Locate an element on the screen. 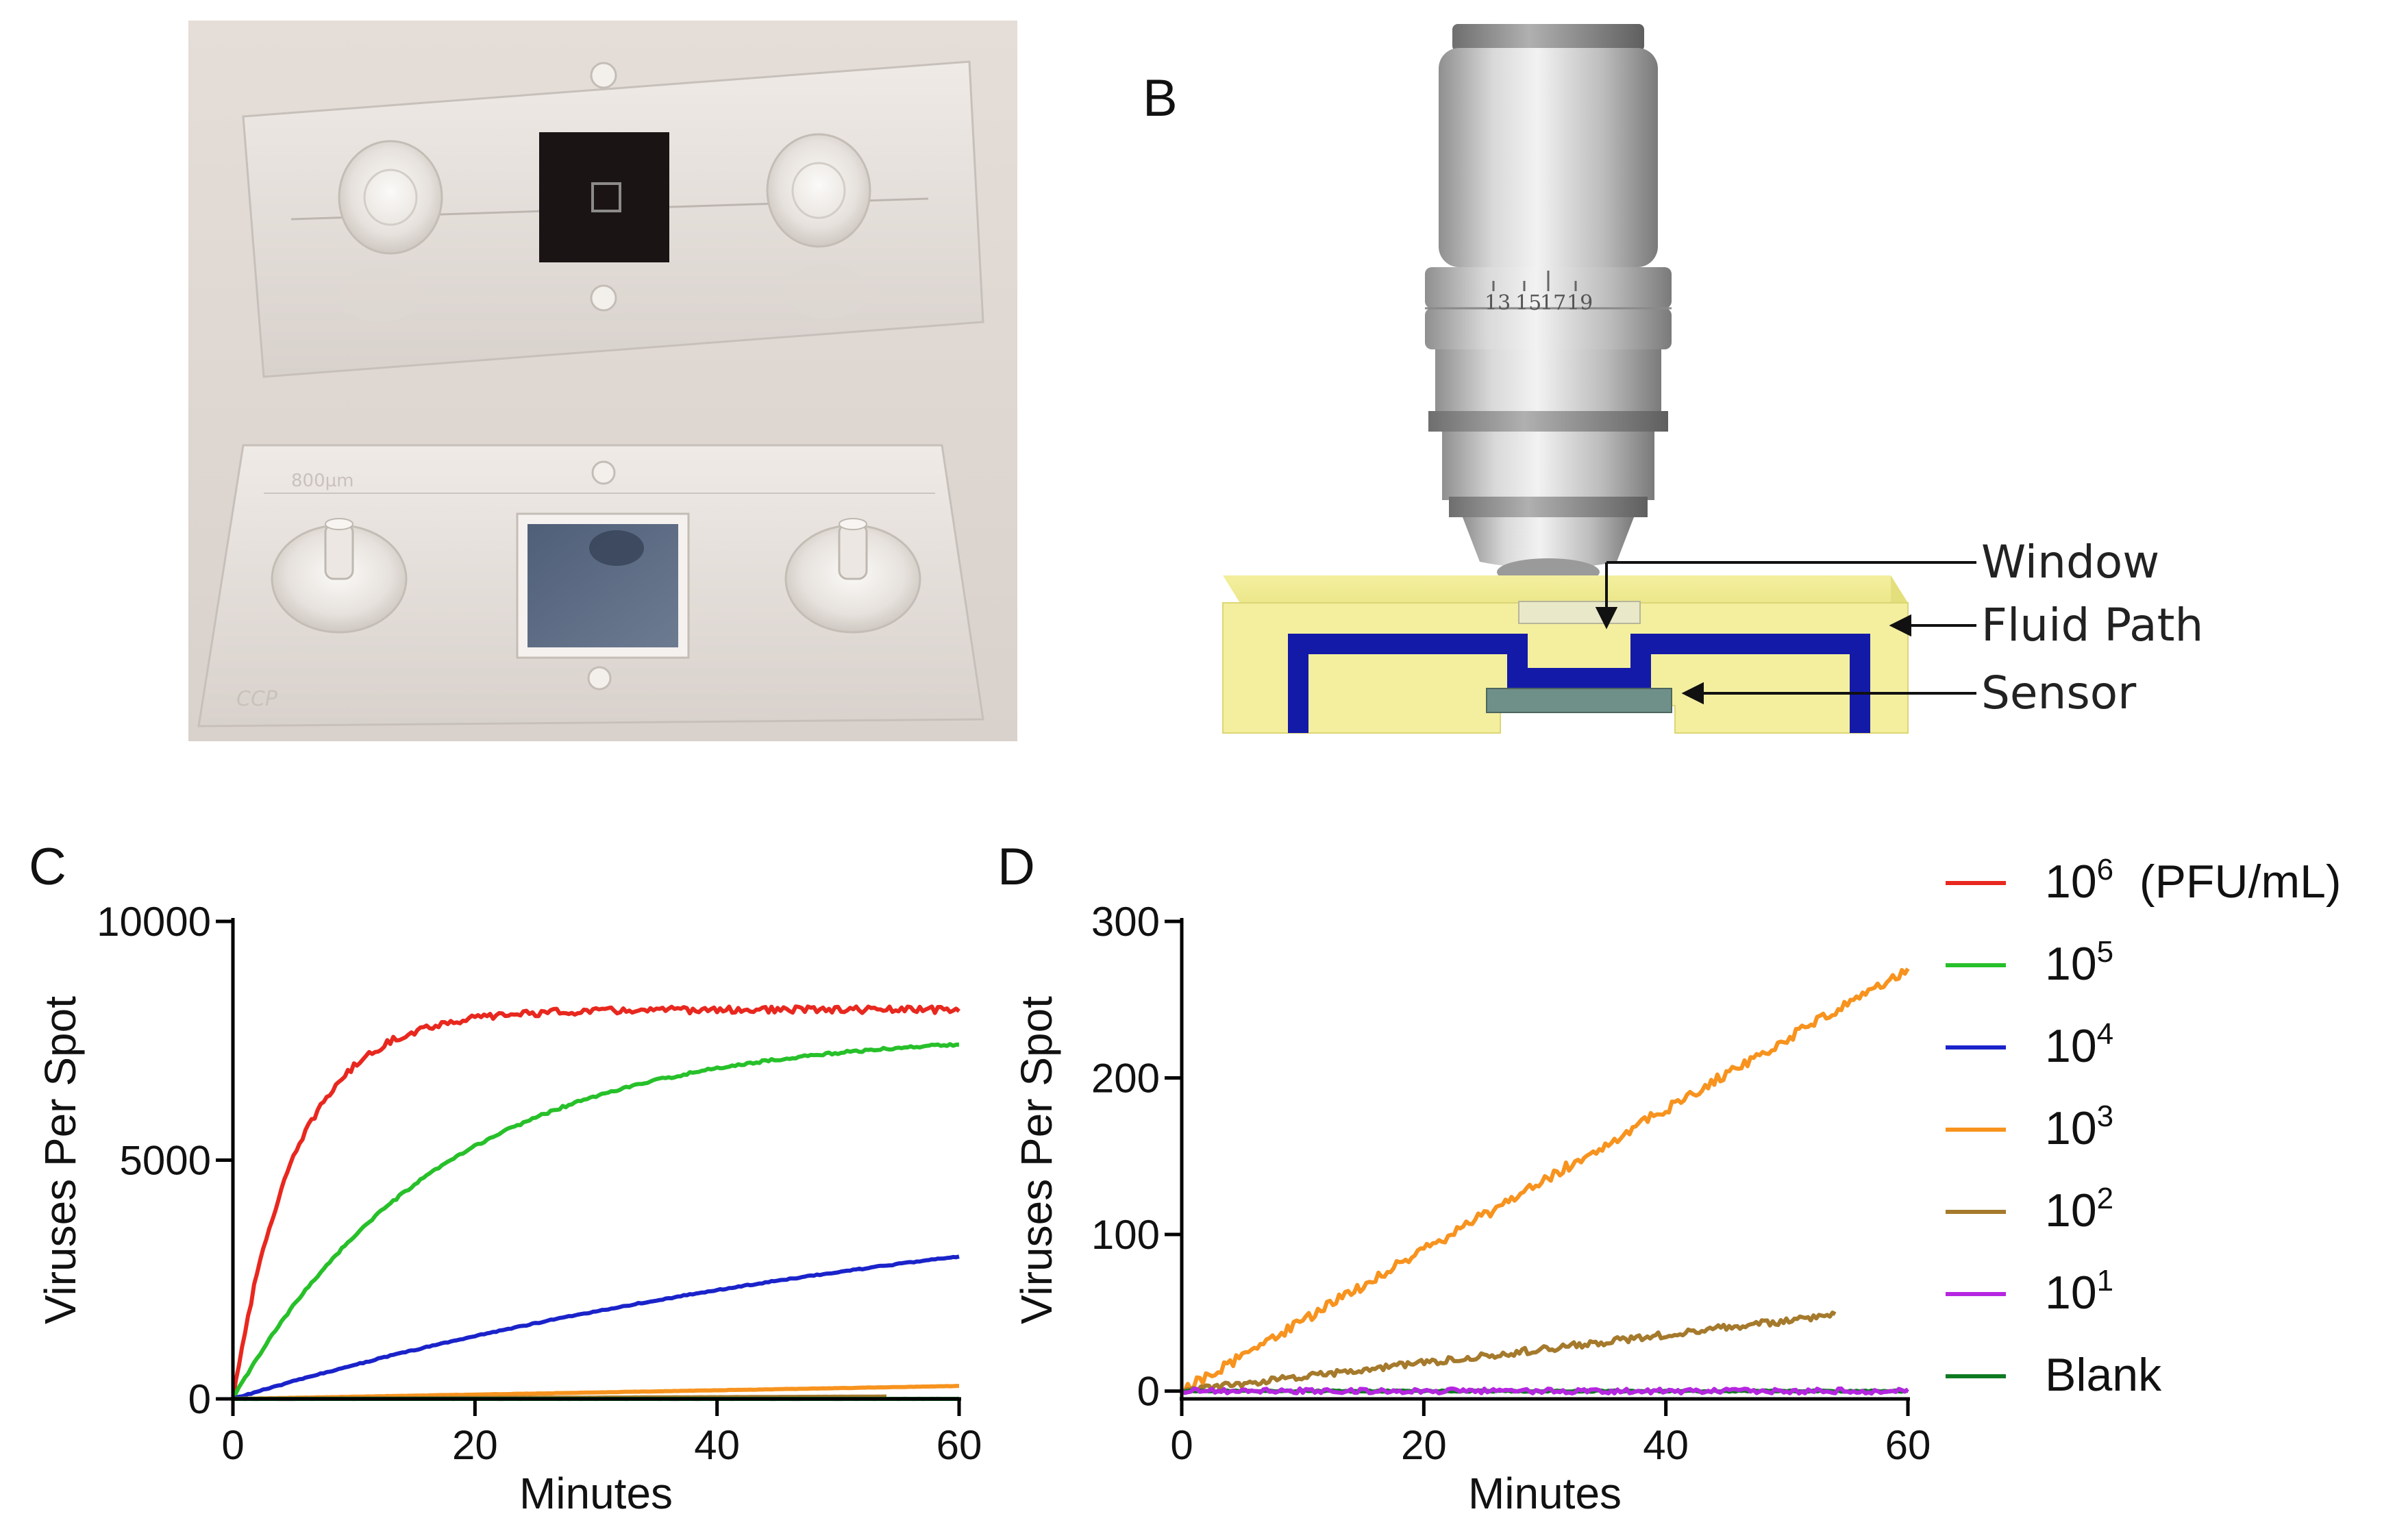 The width and height of the screenshot is (2395, 1540). upper-chip is located at coordinates (613, 219).